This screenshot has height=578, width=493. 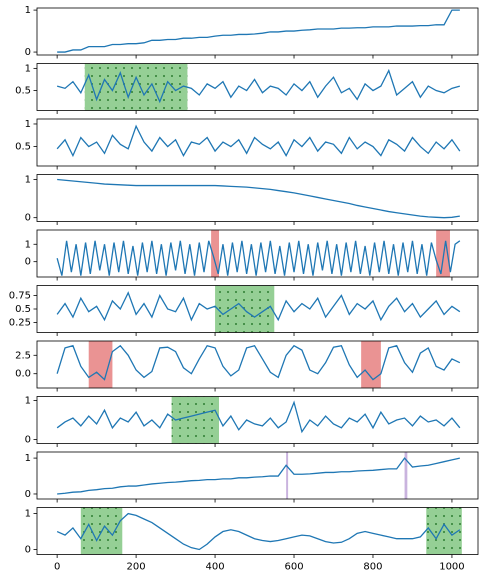 What do you see at coordinates (293, 567) in the screenshot?
I see `x-tick-label: 600` at bounding box center [293, 567].